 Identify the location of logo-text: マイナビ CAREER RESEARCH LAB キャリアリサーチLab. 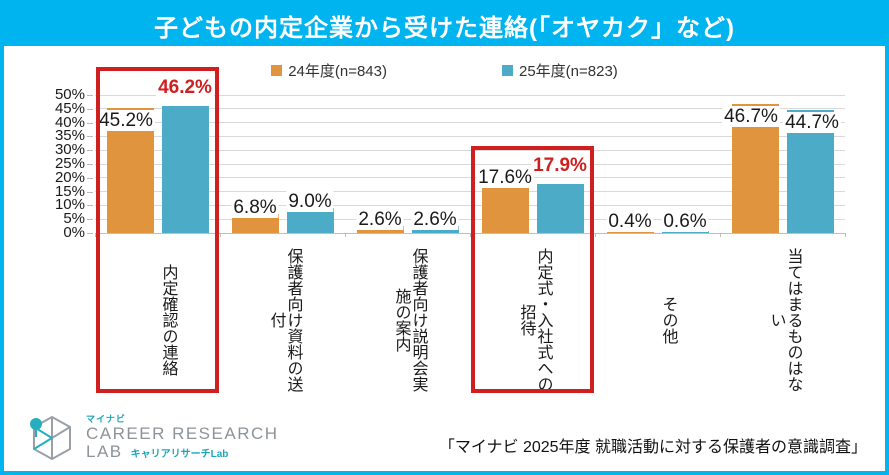
(182, 437).